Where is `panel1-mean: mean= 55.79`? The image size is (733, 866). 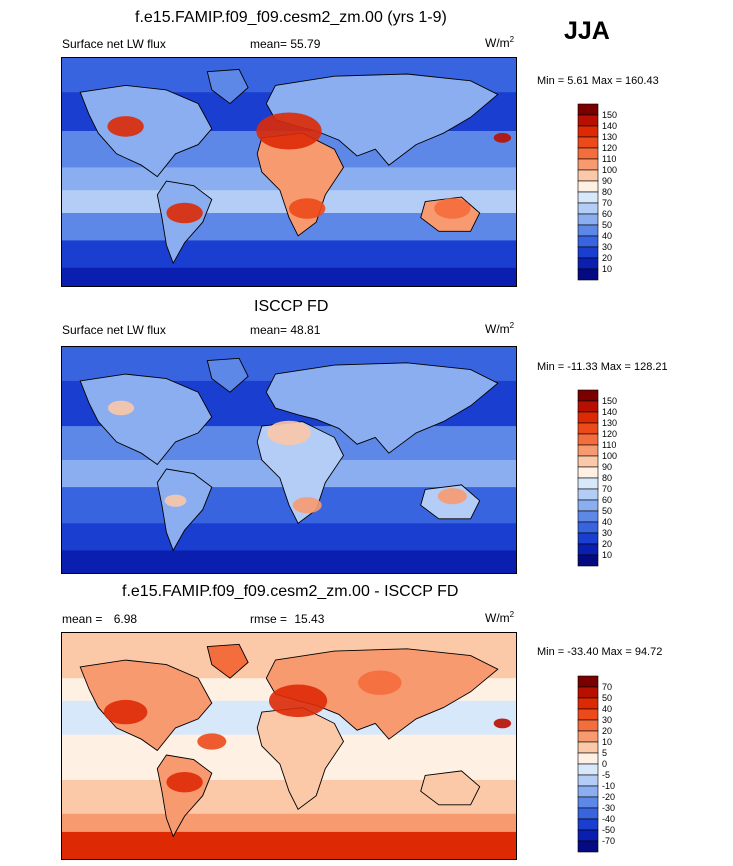 panel1-mean: mean= 55.79 is located at coordinates (285, 44).